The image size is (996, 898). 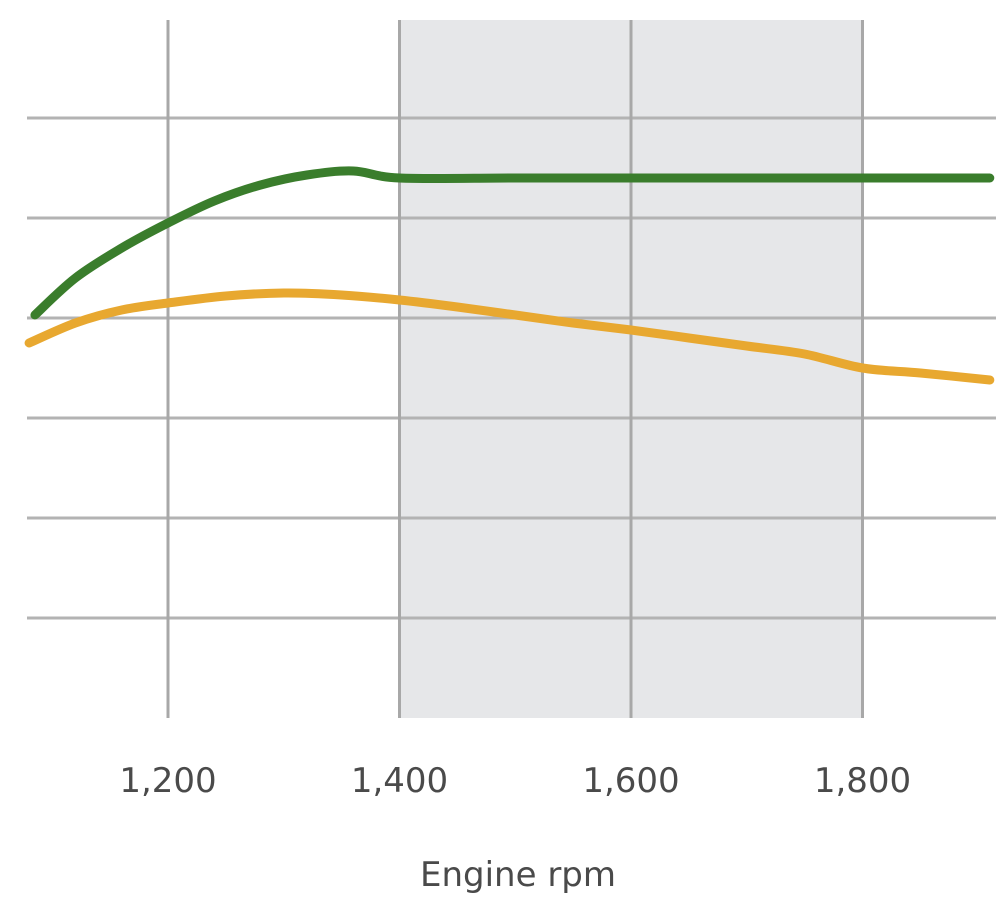 What do you see at coordinates (399, 781) in the screenshot?
I see `x-tick-label: 1,400` at bounding box center [399, 781].